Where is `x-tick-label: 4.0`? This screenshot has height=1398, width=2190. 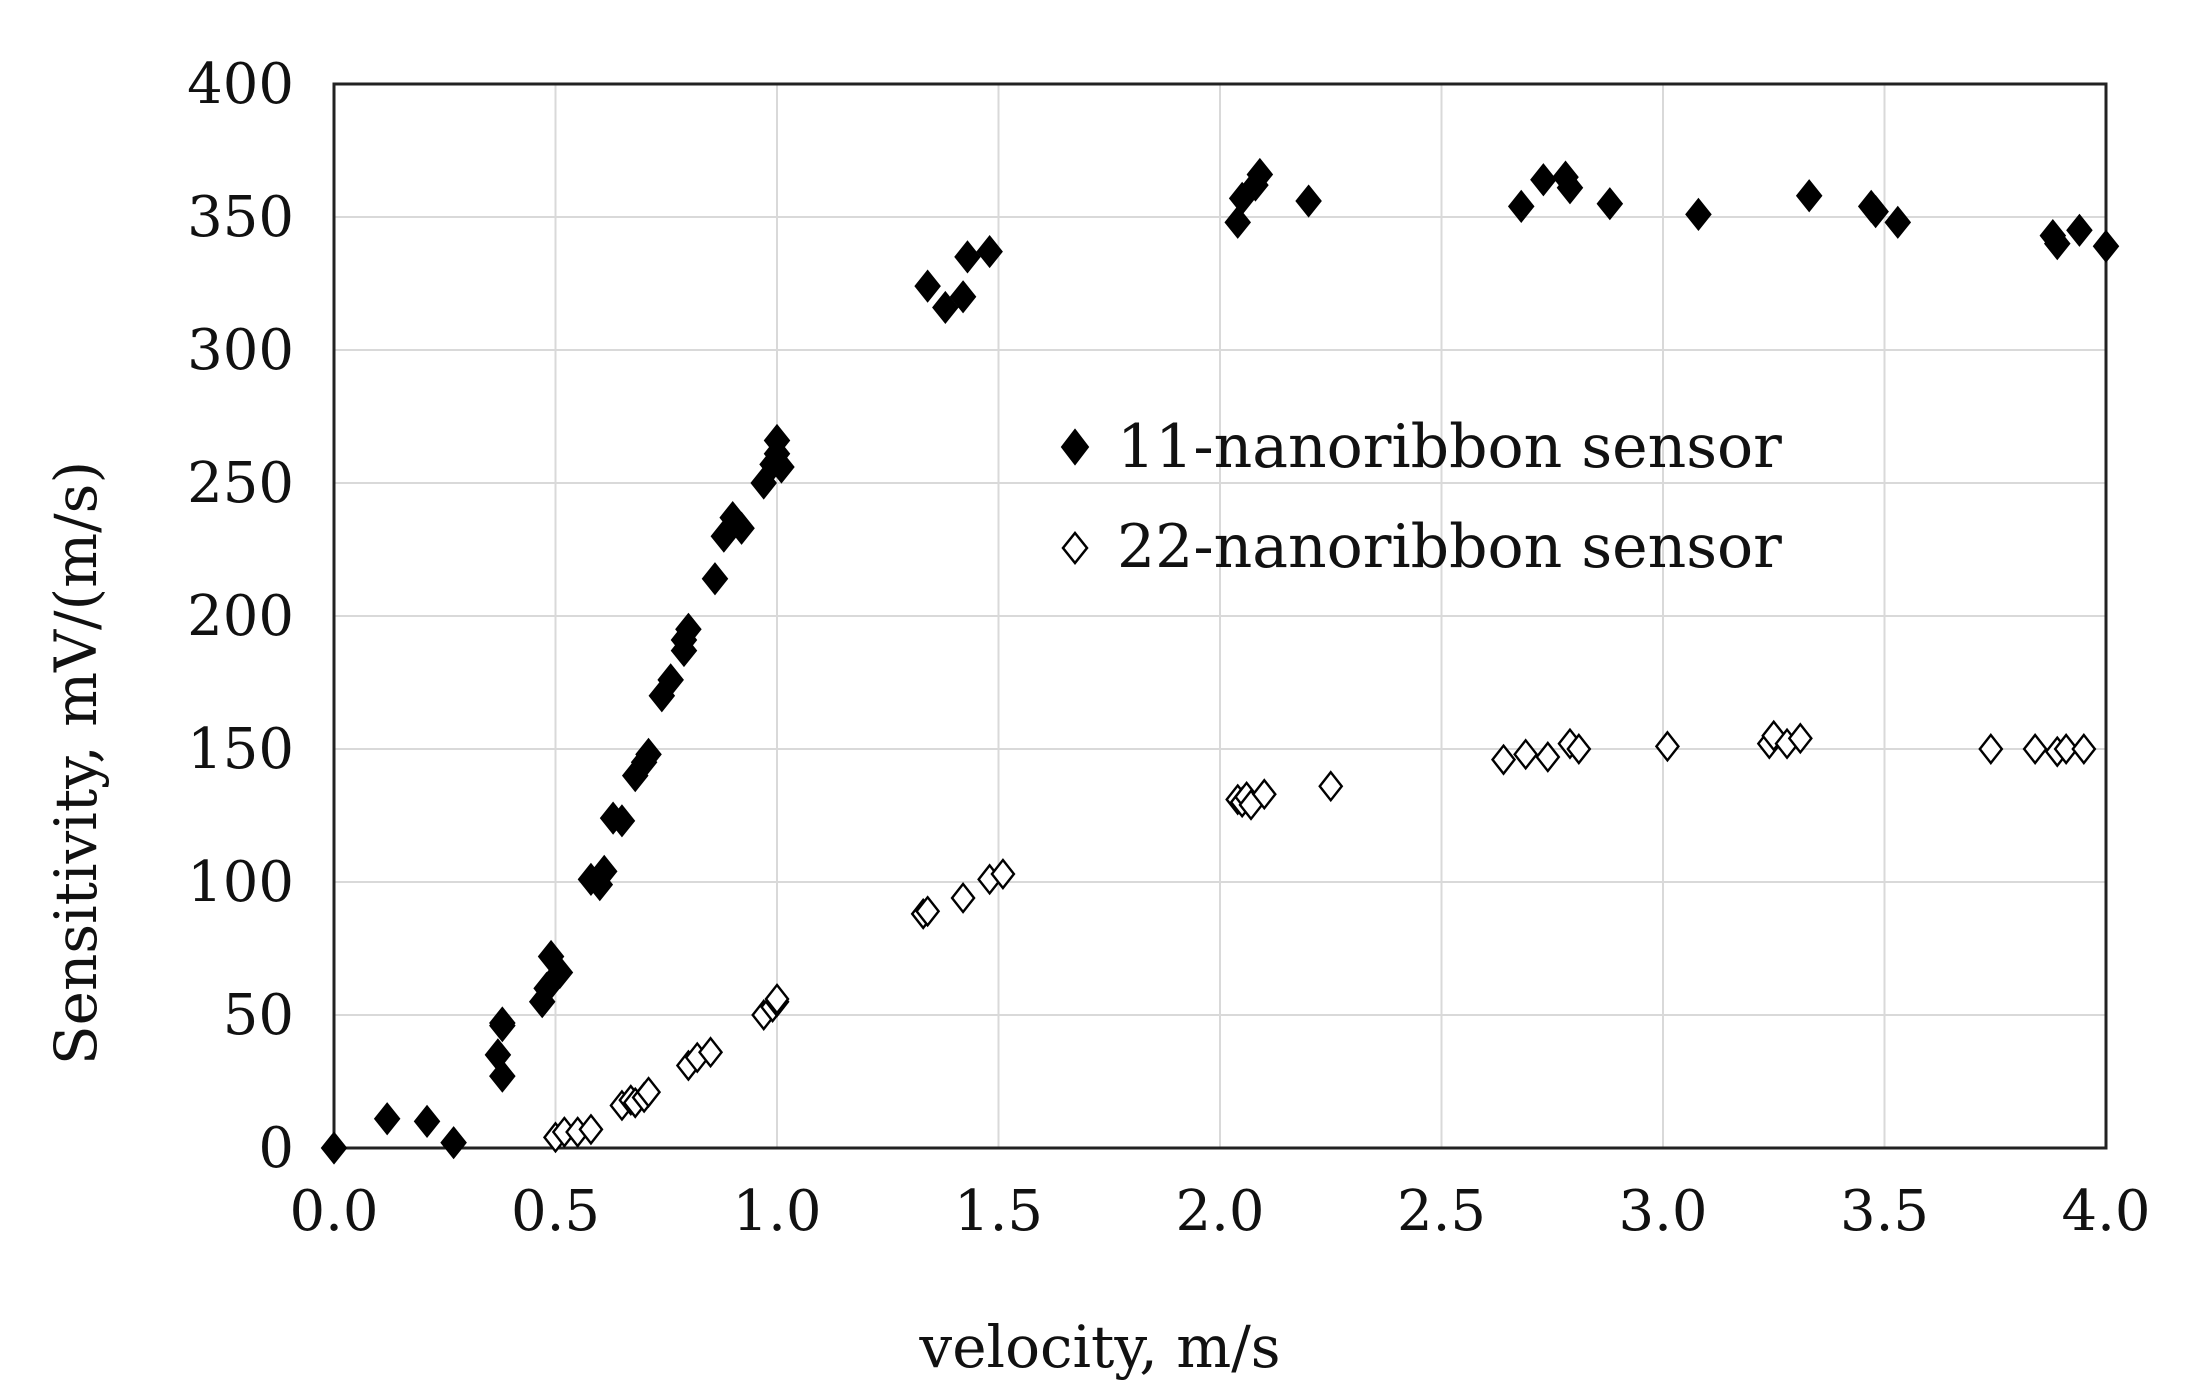
x-tick-label: 4.0 is located at coordinates (2105, 1211).